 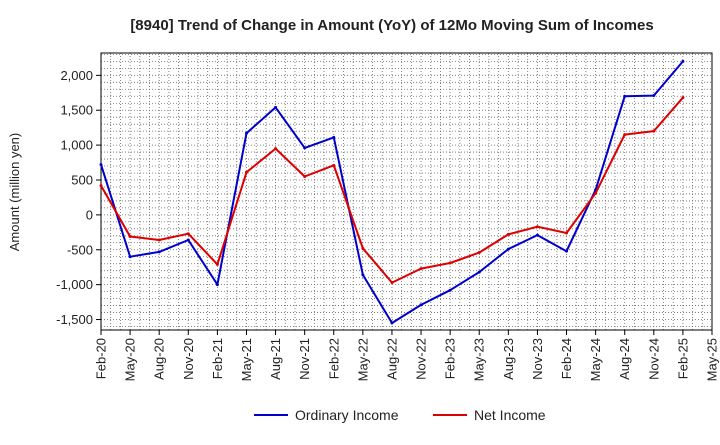 What do you see at coordinates (82, 179) in the screenshot?
I see `y-tick-label: 500` at bounding box center [82, 179].